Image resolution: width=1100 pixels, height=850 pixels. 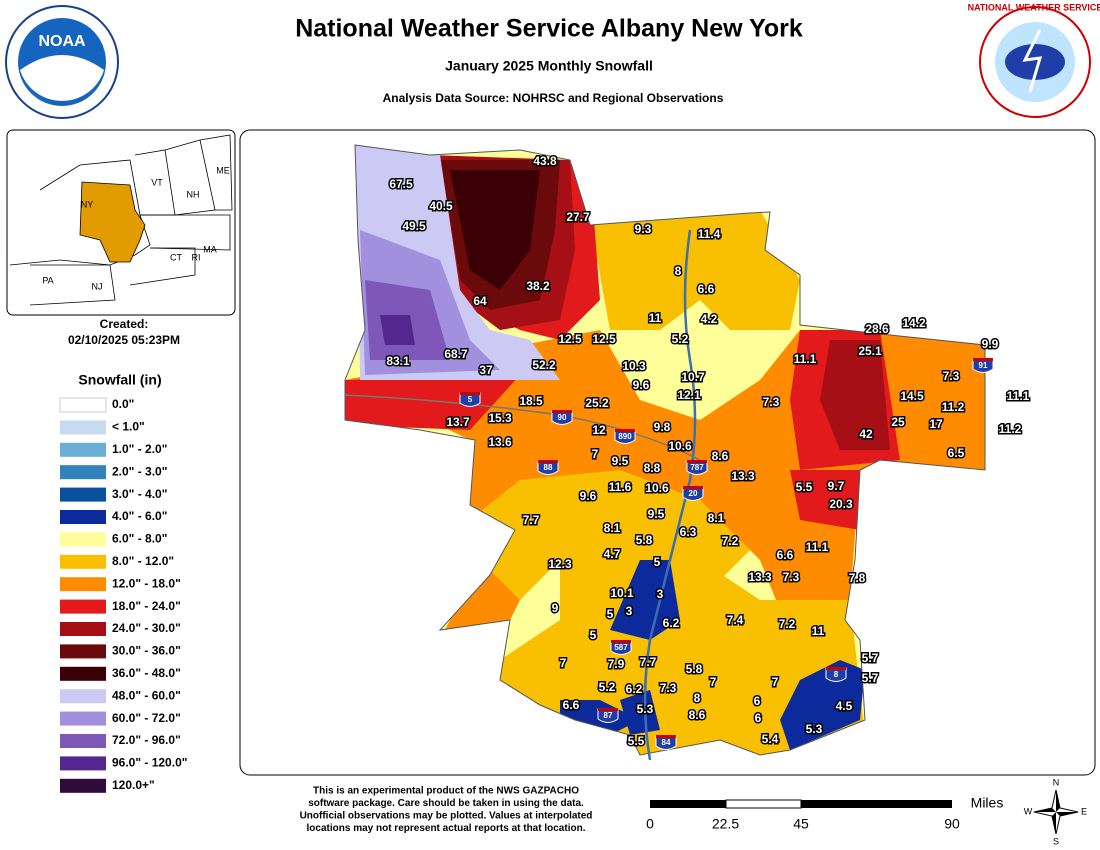 I want to click on highway-number: 787, so click(x=697, y=467).